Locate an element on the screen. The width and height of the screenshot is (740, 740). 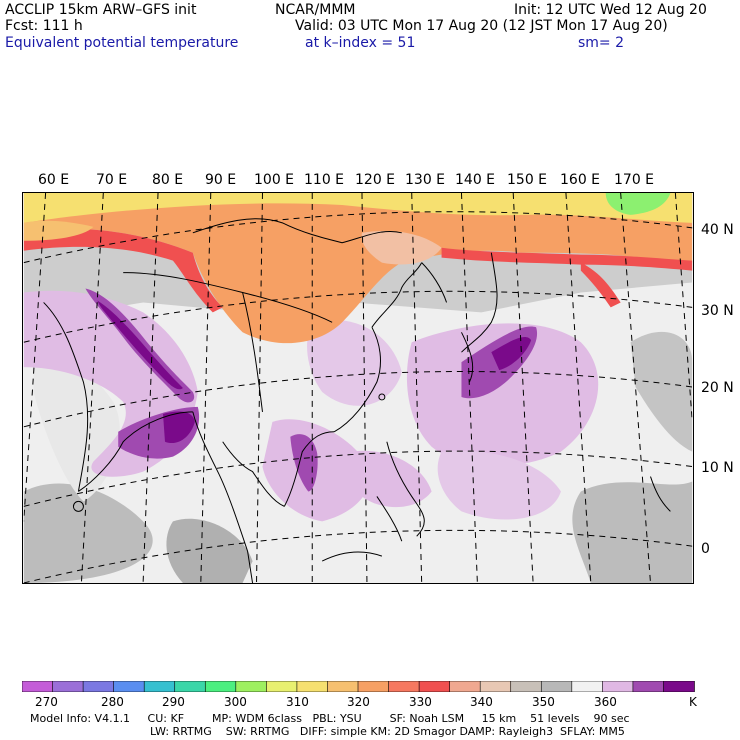
purple-band is located at coordinates (304, 463).